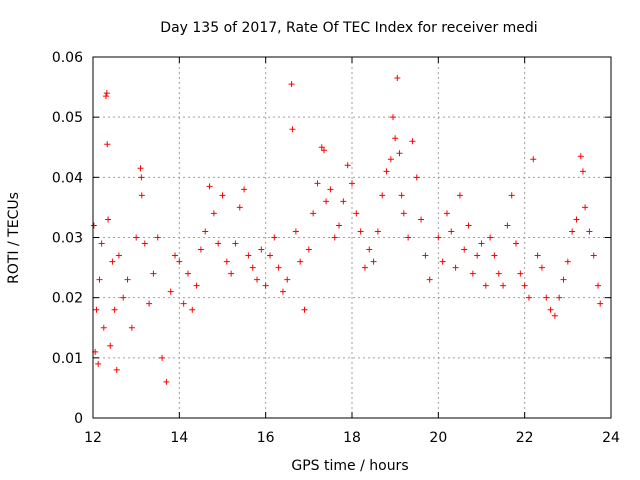 The height and width of the screenshot is (480, 640). I want to click on y-tick-label: 0.03, so click(67, 239).